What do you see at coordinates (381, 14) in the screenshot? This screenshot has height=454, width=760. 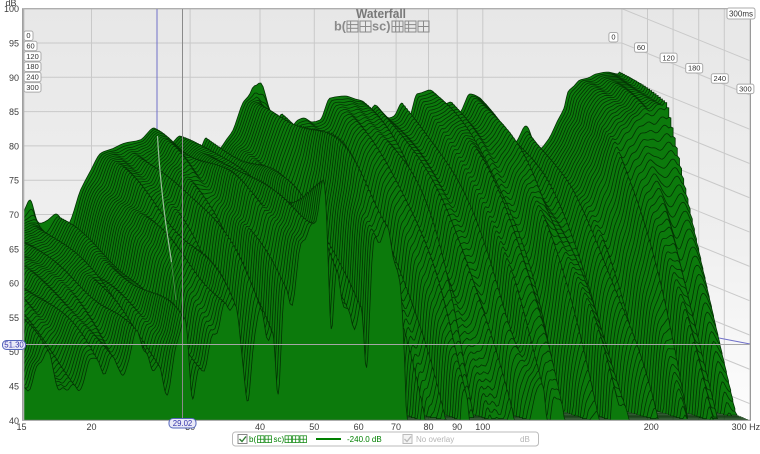 I see `svg-text: Waterfall` at bounding box center [381, 14].